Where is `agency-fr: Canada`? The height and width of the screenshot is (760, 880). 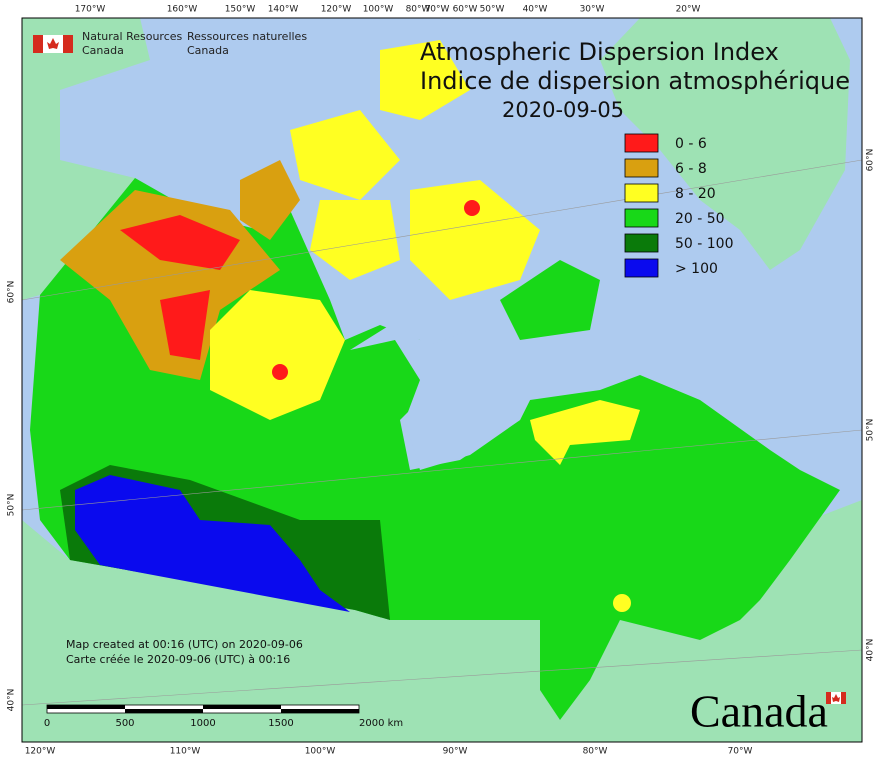 agency-fr: Canada is located at coordinates (208, 50).